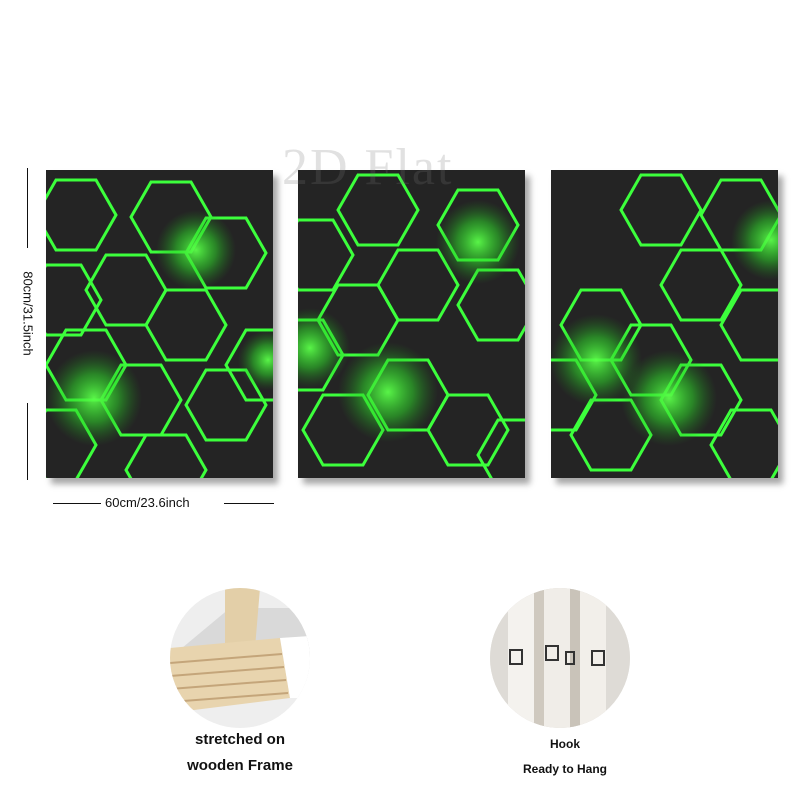 The height and width of the screenshot is (800, 800). I want to click on canvas-panel-left, so click(159, 324).